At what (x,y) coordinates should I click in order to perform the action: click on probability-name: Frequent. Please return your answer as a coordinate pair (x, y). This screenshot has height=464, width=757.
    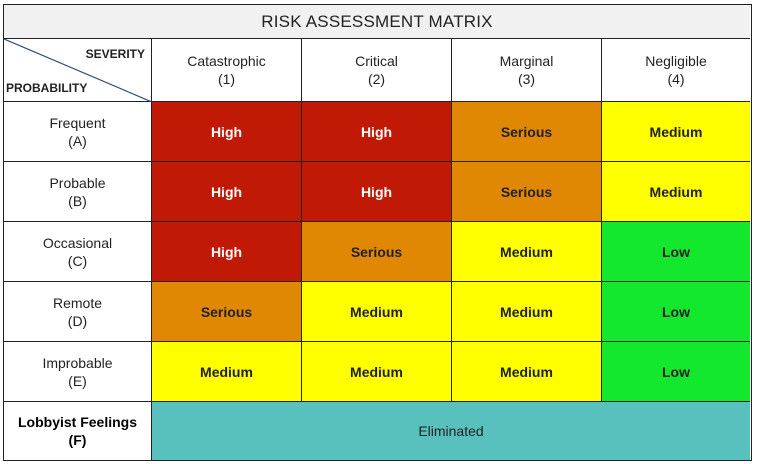
    Looking at the image, I should click on (77, 122).